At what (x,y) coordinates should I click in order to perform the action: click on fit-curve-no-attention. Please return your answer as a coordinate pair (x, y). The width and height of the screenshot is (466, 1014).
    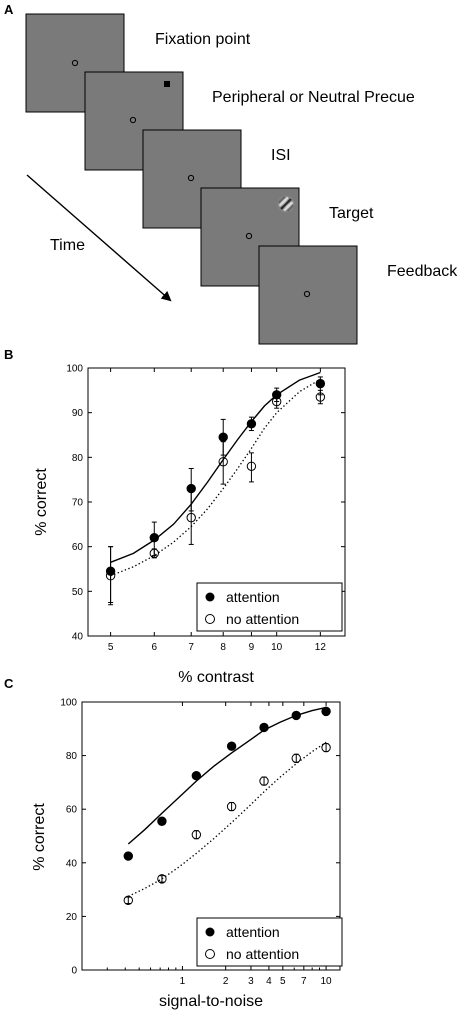
    Looking at the image, I should click on (215, 477).